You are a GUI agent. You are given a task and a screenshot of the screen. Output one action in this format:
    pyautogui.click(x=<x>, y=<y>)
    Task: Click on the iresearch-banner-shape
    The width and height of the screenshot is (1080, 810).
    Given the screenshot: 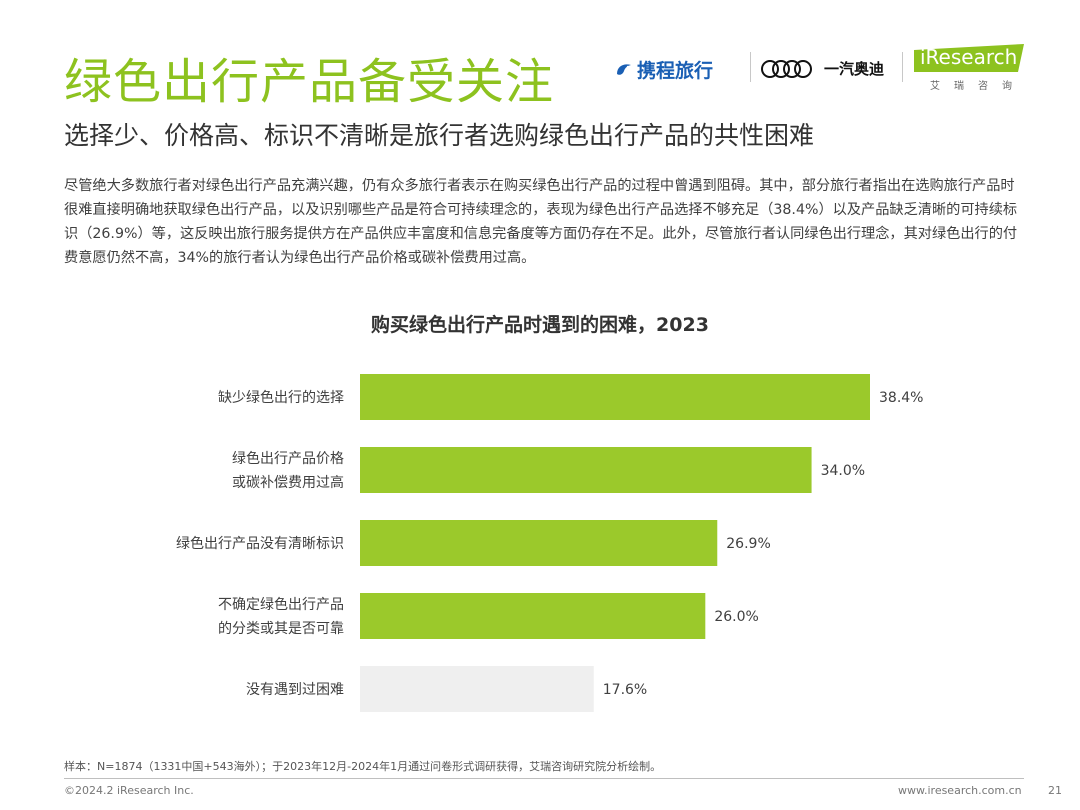 What is the action you would take?
    pyautogui.click(x=969, y=58)
    